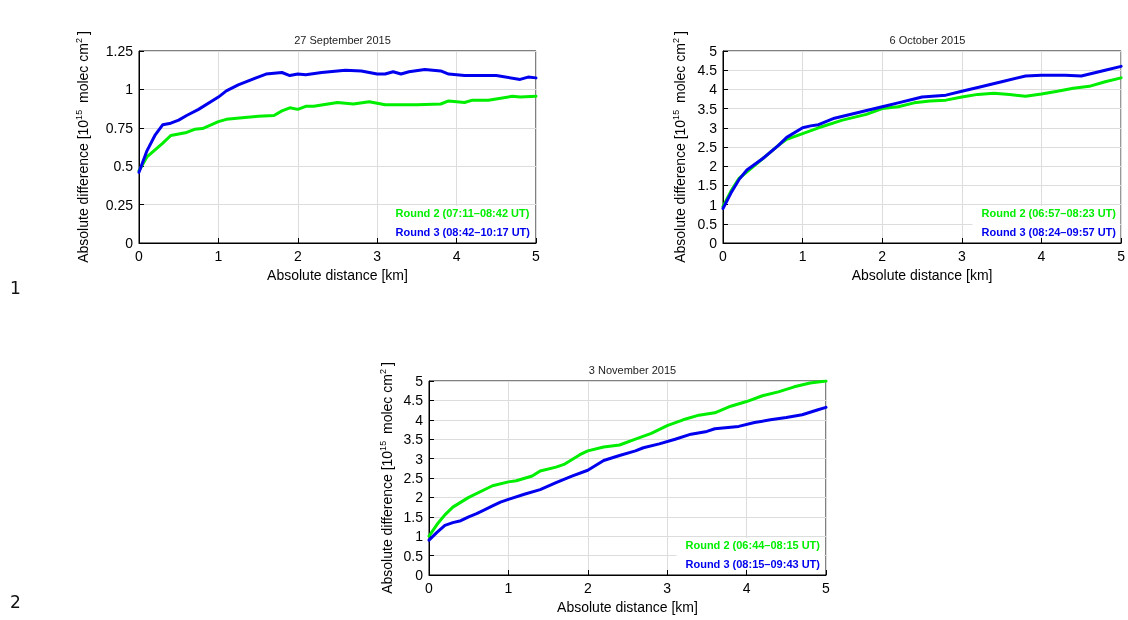 The width and height of the screenshot is (1128, 620). I want to click on y-tick-label: 0.25, so click(119, 204).